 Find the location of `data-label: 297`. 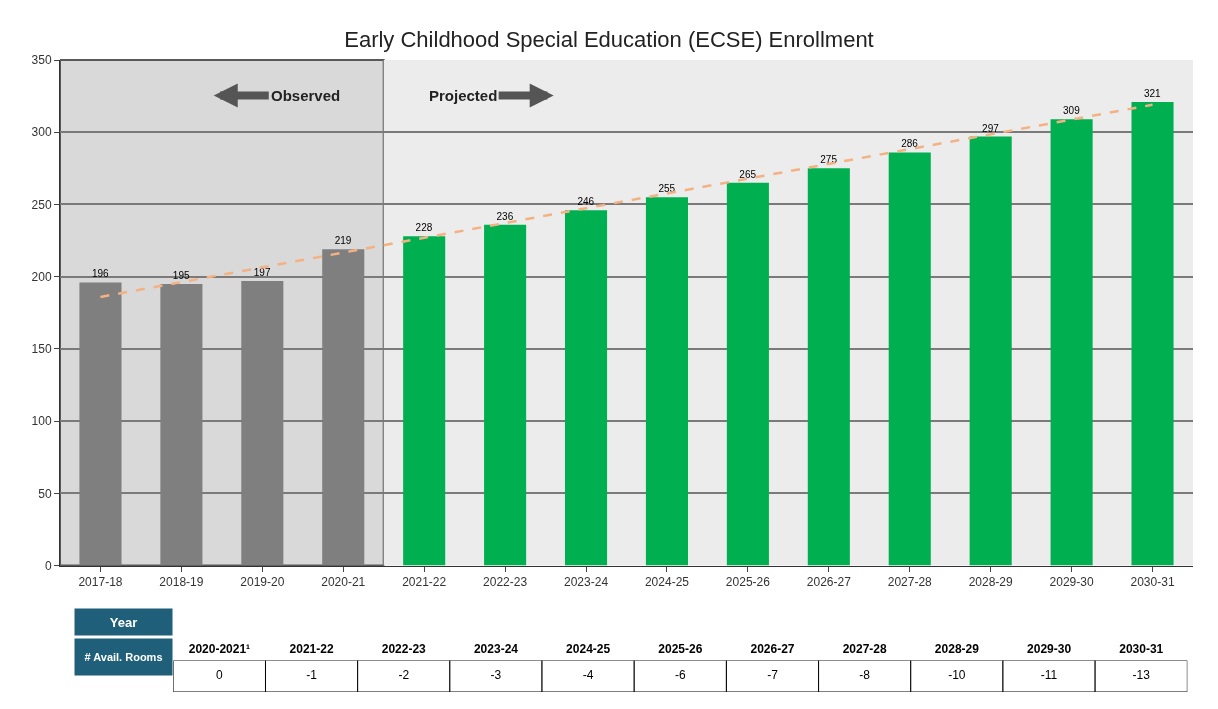

data-label: 297 is located at coordinates (991, 128).